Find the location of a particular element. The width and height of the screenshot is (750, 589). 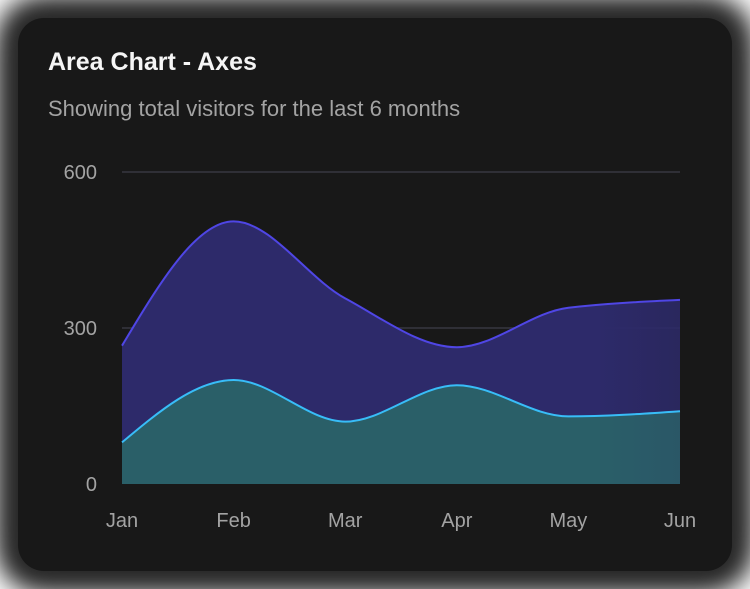

x-tick-label: Jan is located at coordinates (122, 521).